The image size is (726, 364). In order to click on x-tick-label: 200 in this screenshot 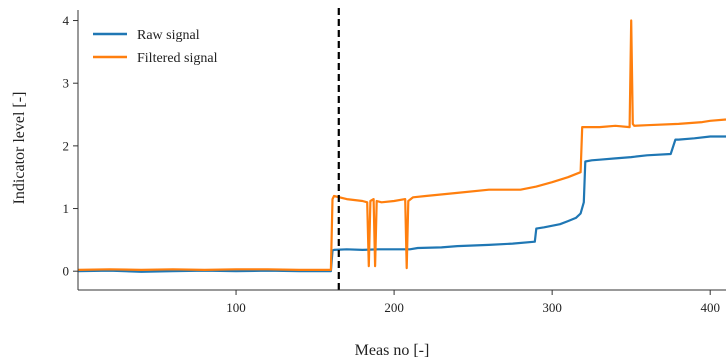, I will do `click(394, 307)`.